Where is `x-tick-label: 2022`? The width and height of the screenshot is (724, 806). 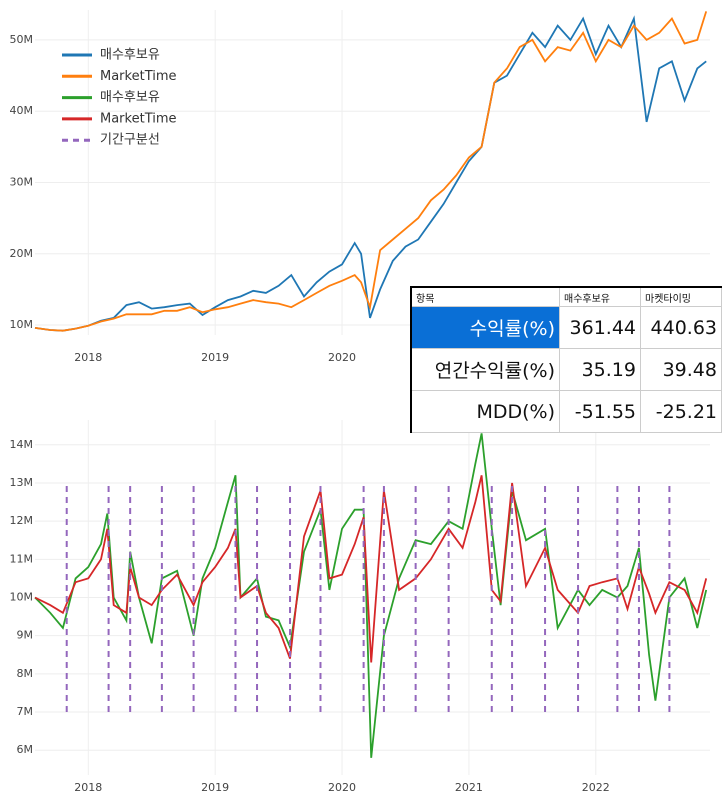 x-tick-label: 2022 is located at coordinates (596, 787).